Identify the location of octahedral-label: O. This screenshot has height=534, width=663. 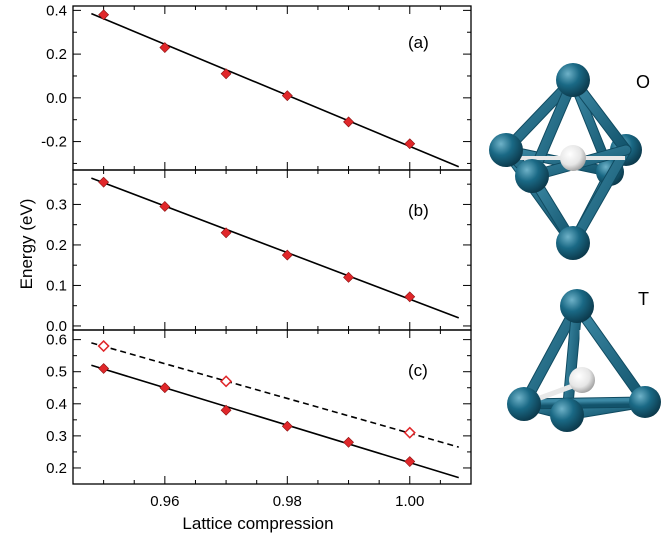
(643, 82).